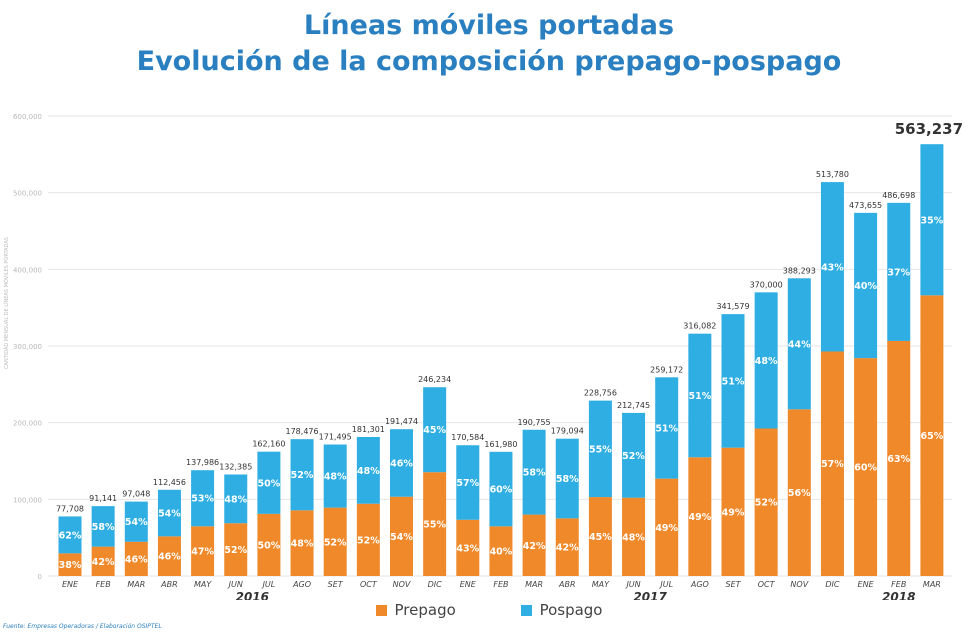 This screenshot has width=978, height=634. I want to click on total-label: 246,234, so click(434, 379).